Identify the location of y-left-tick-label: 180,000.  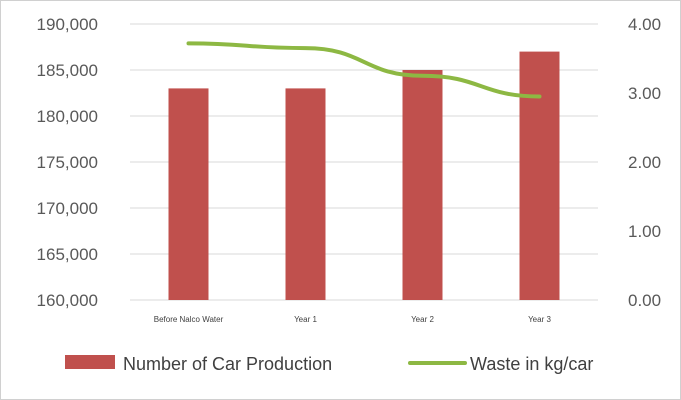
(67, 116).